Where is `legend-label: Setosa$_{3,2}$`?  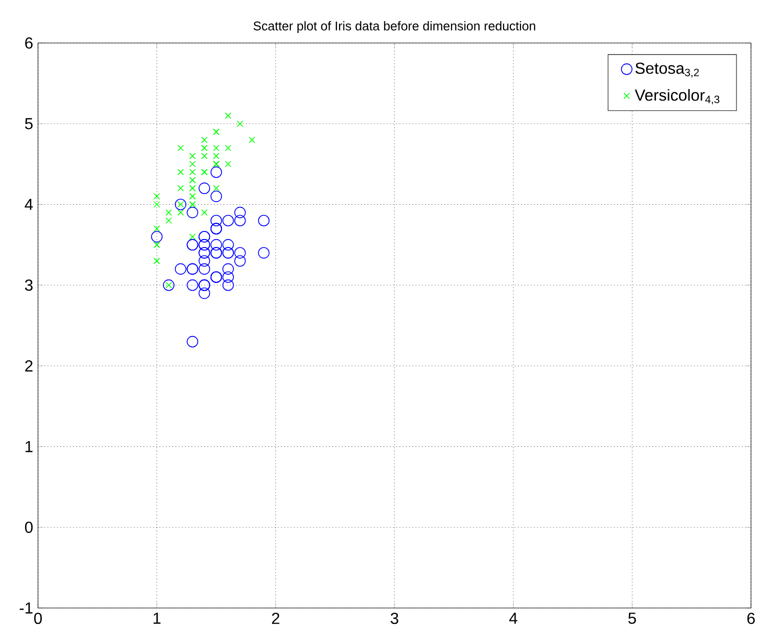
legend-label: Setosa$_{3,2}$ is located at coordinates (667, 70).